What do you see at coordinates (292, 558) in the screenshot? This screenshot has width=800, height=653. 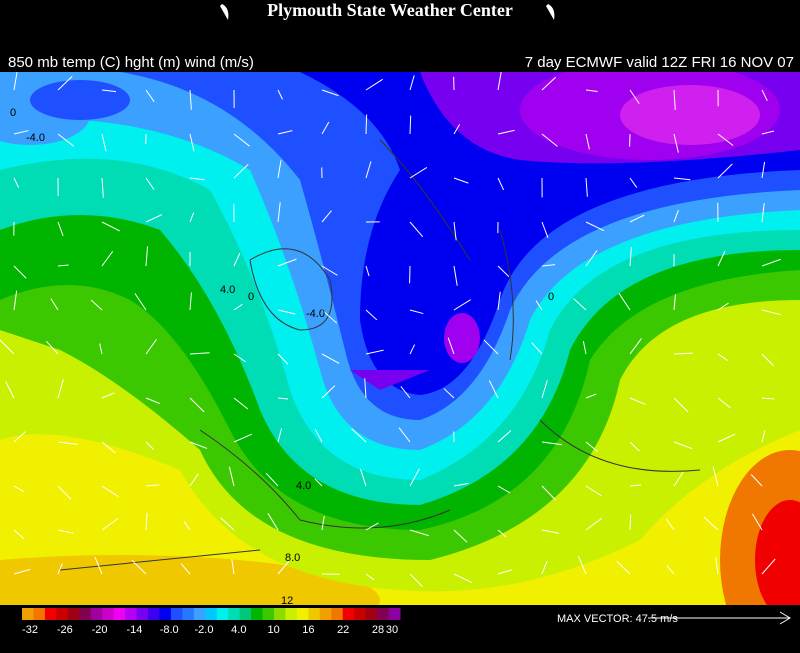 I see `contour-label: 8.0` at bounding box center [292, 558].